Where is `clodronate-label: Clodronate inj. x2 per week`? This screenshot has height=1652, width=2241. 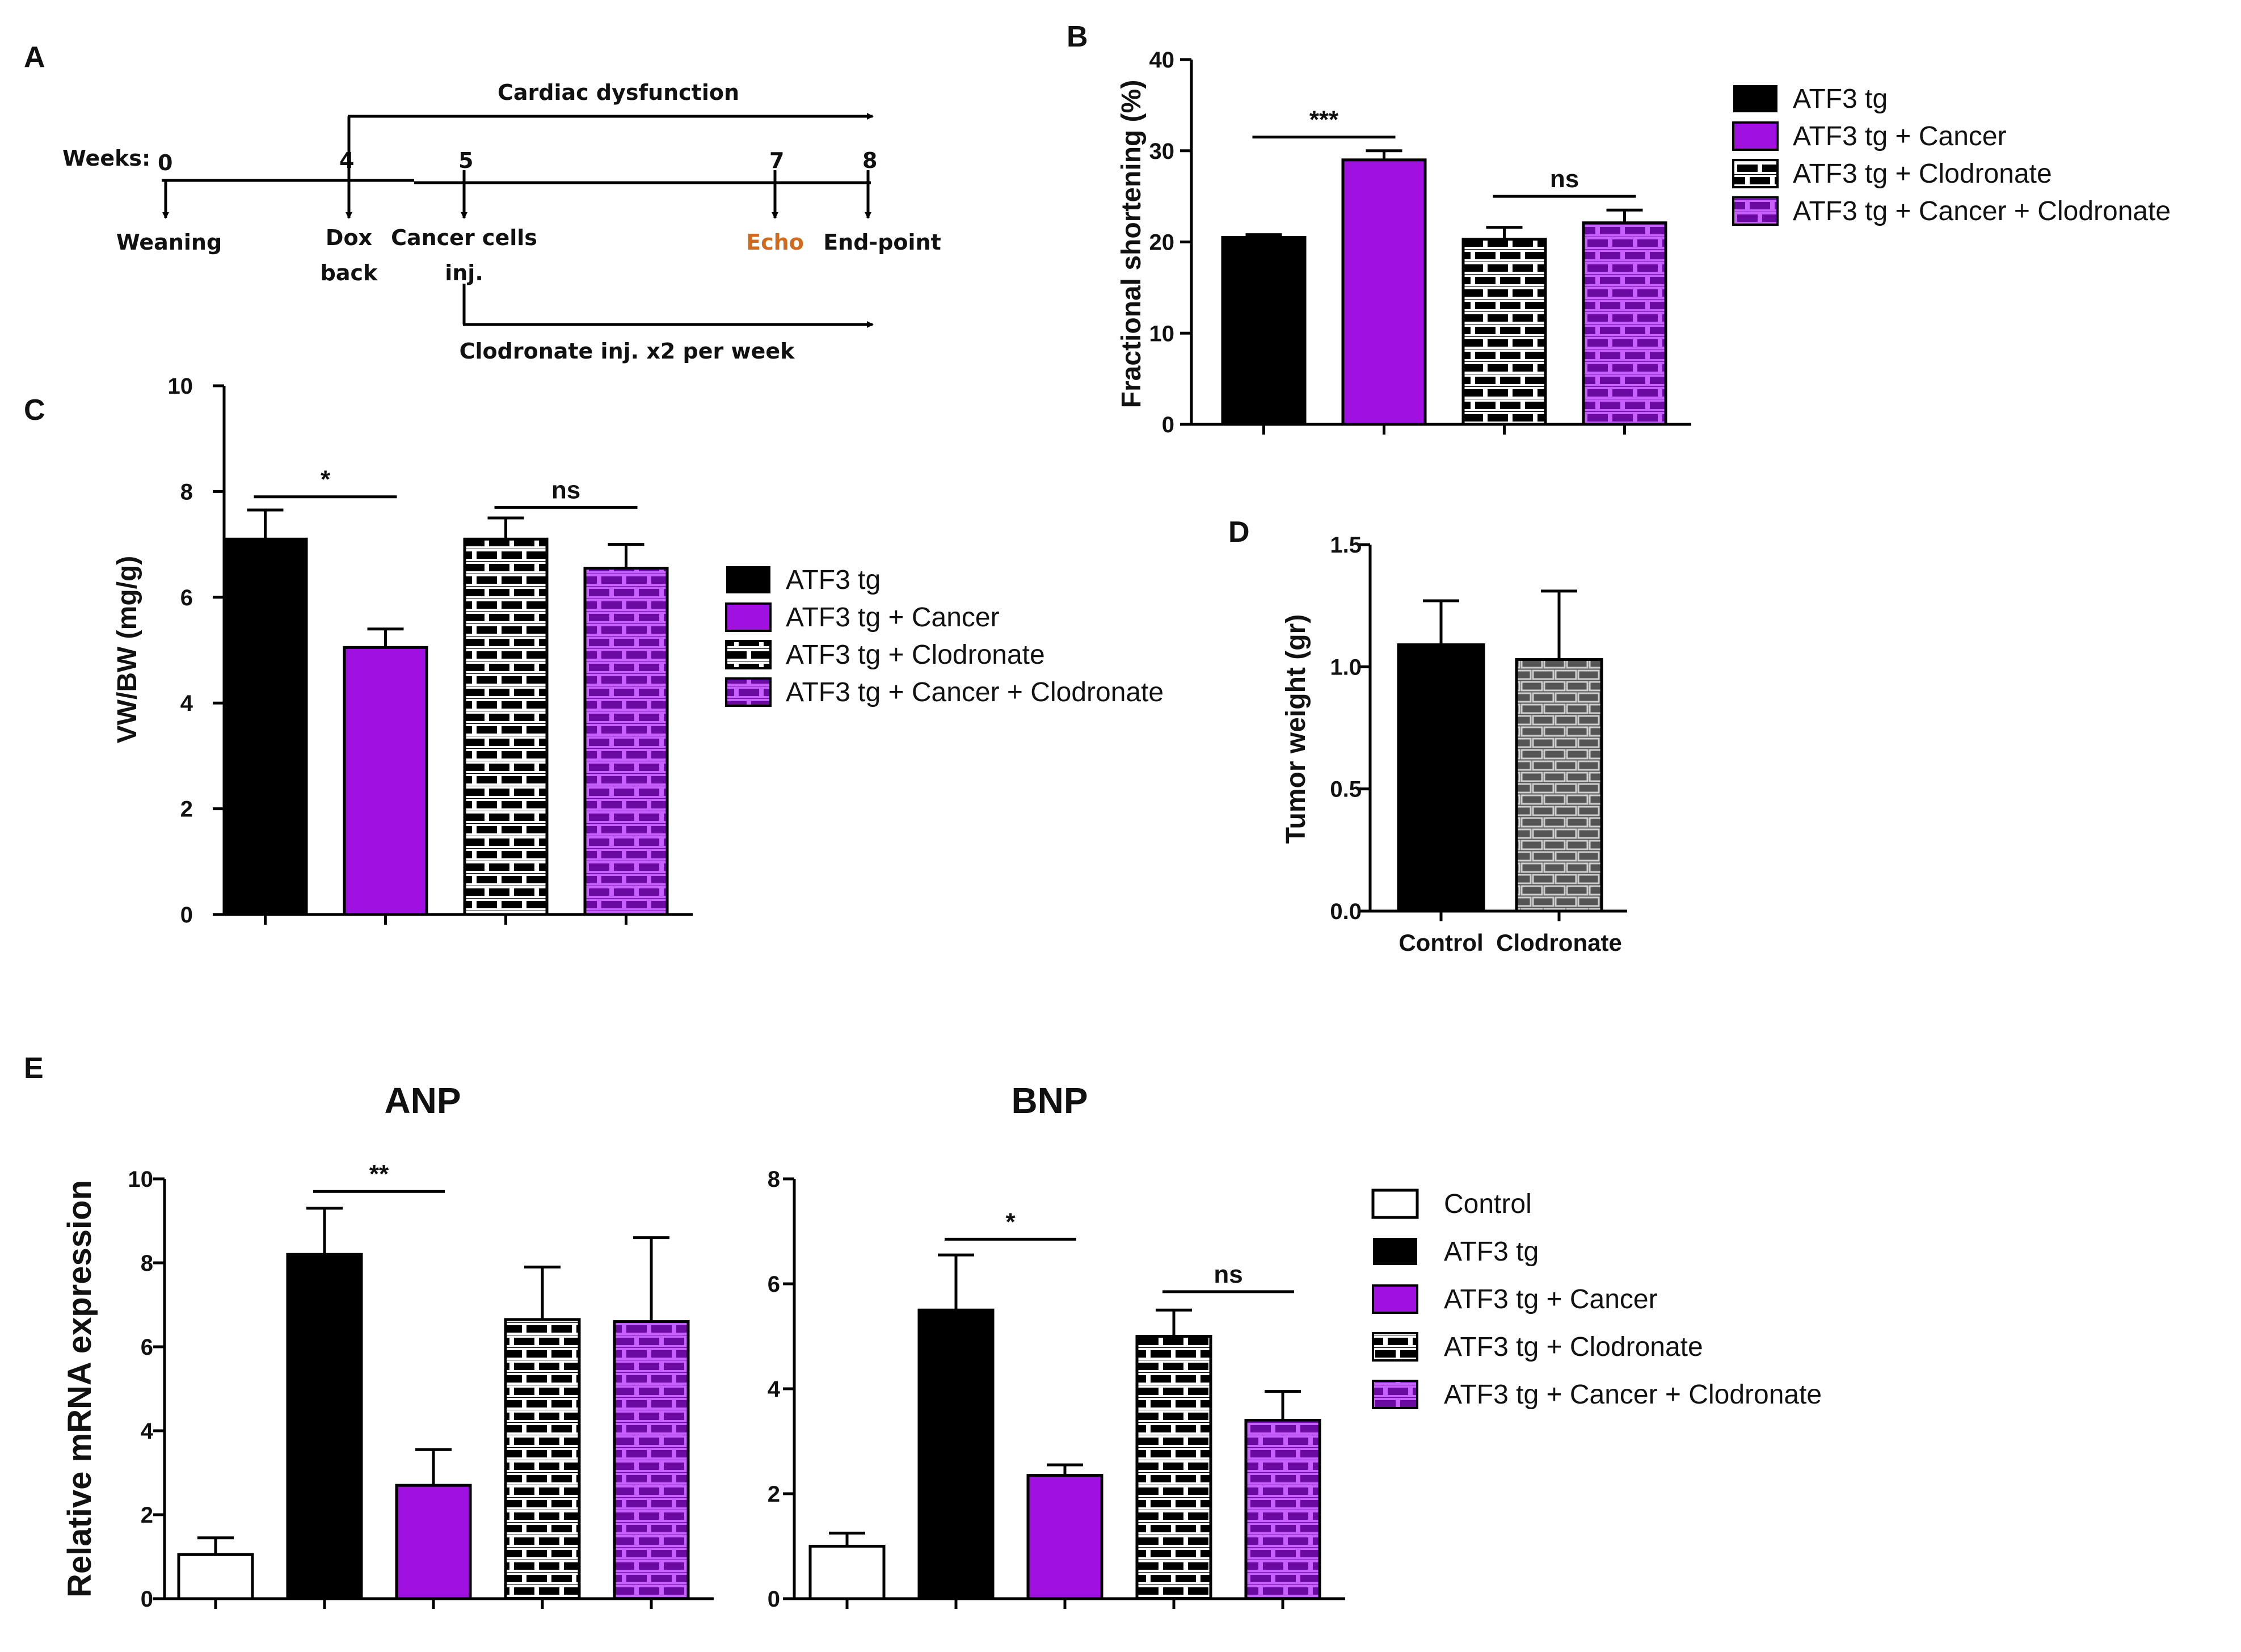 clodronate-label: Clodronate inj. x2 per week is located at coordinates (628, 351).